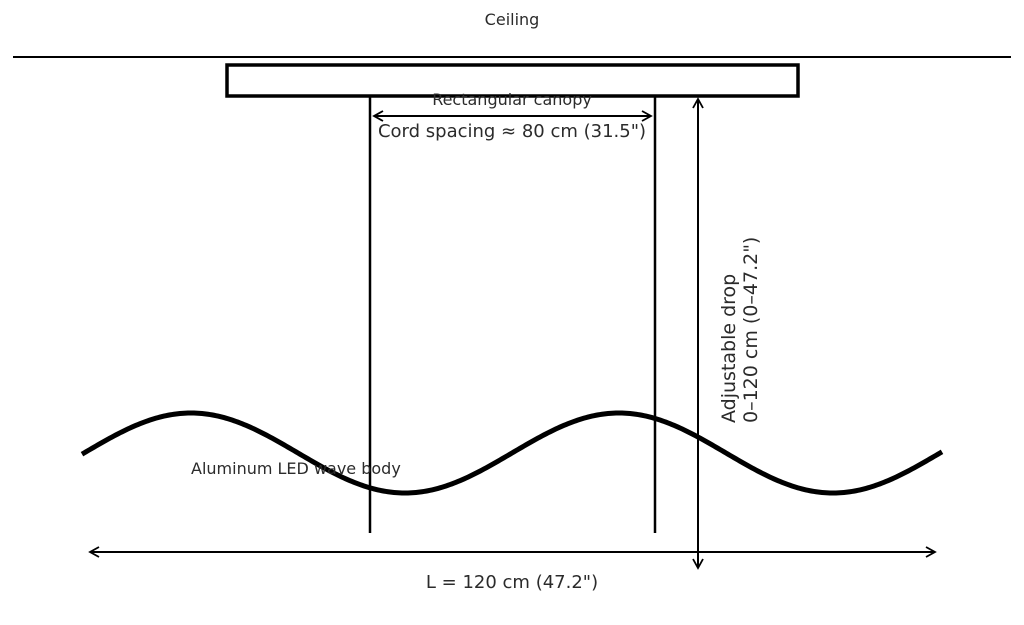  What do you see at coordinates (512, 453) in the screenshot?
I see `led-wave-body` at bounding box center [512, 453].